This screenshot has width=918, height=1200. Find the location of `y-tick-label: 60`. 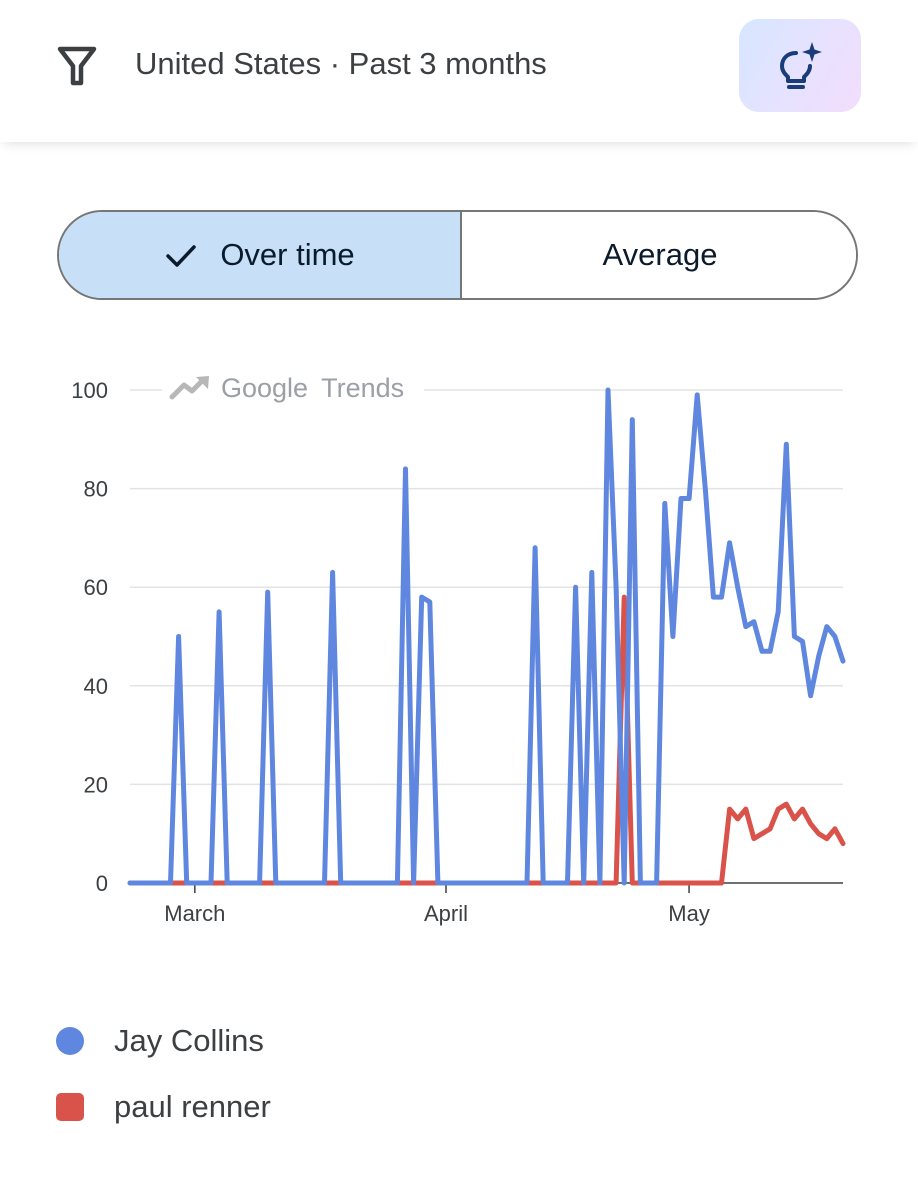

y-tick-label: 60 is located at coordinates (96, 587).